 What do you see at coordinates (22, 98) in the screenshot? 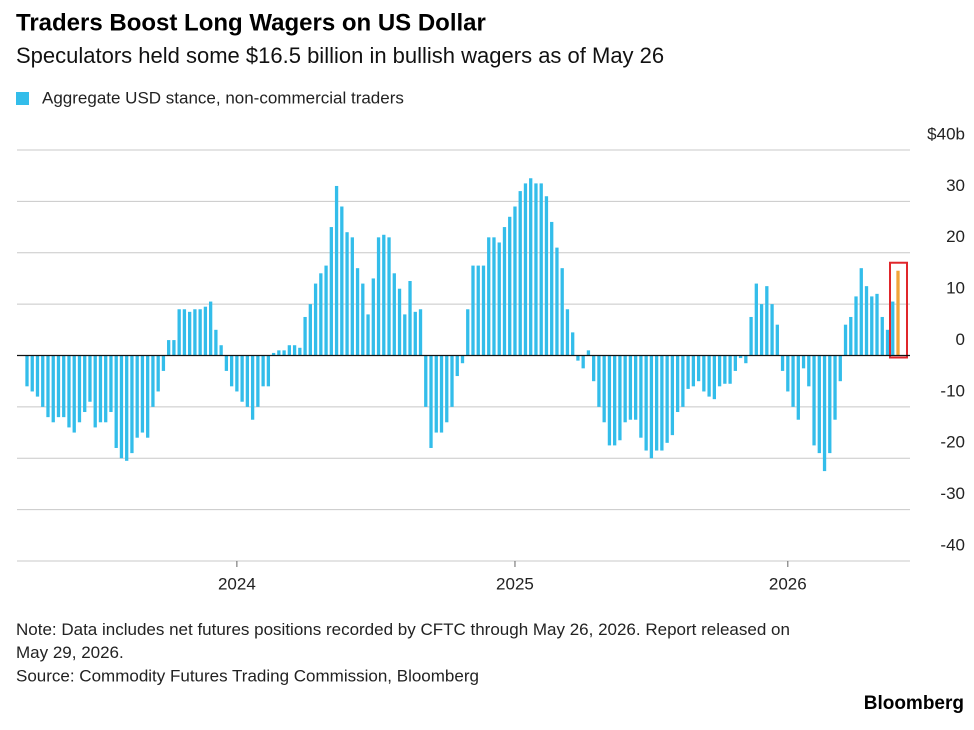
I see `legend-swatch` at bounding box center [22, 98].